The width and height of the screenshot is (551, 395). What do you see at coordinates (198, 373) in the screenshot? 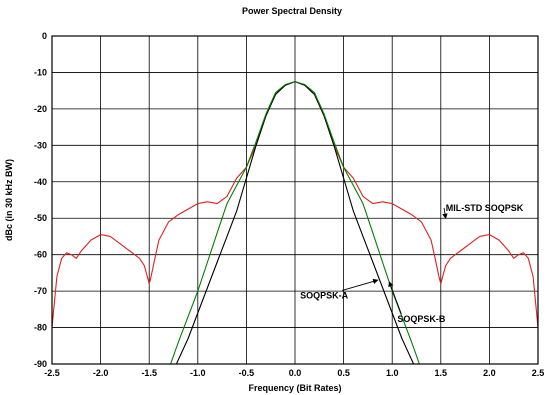
I see `x-tick-label: -1.0` at bounding box center [198, 373].